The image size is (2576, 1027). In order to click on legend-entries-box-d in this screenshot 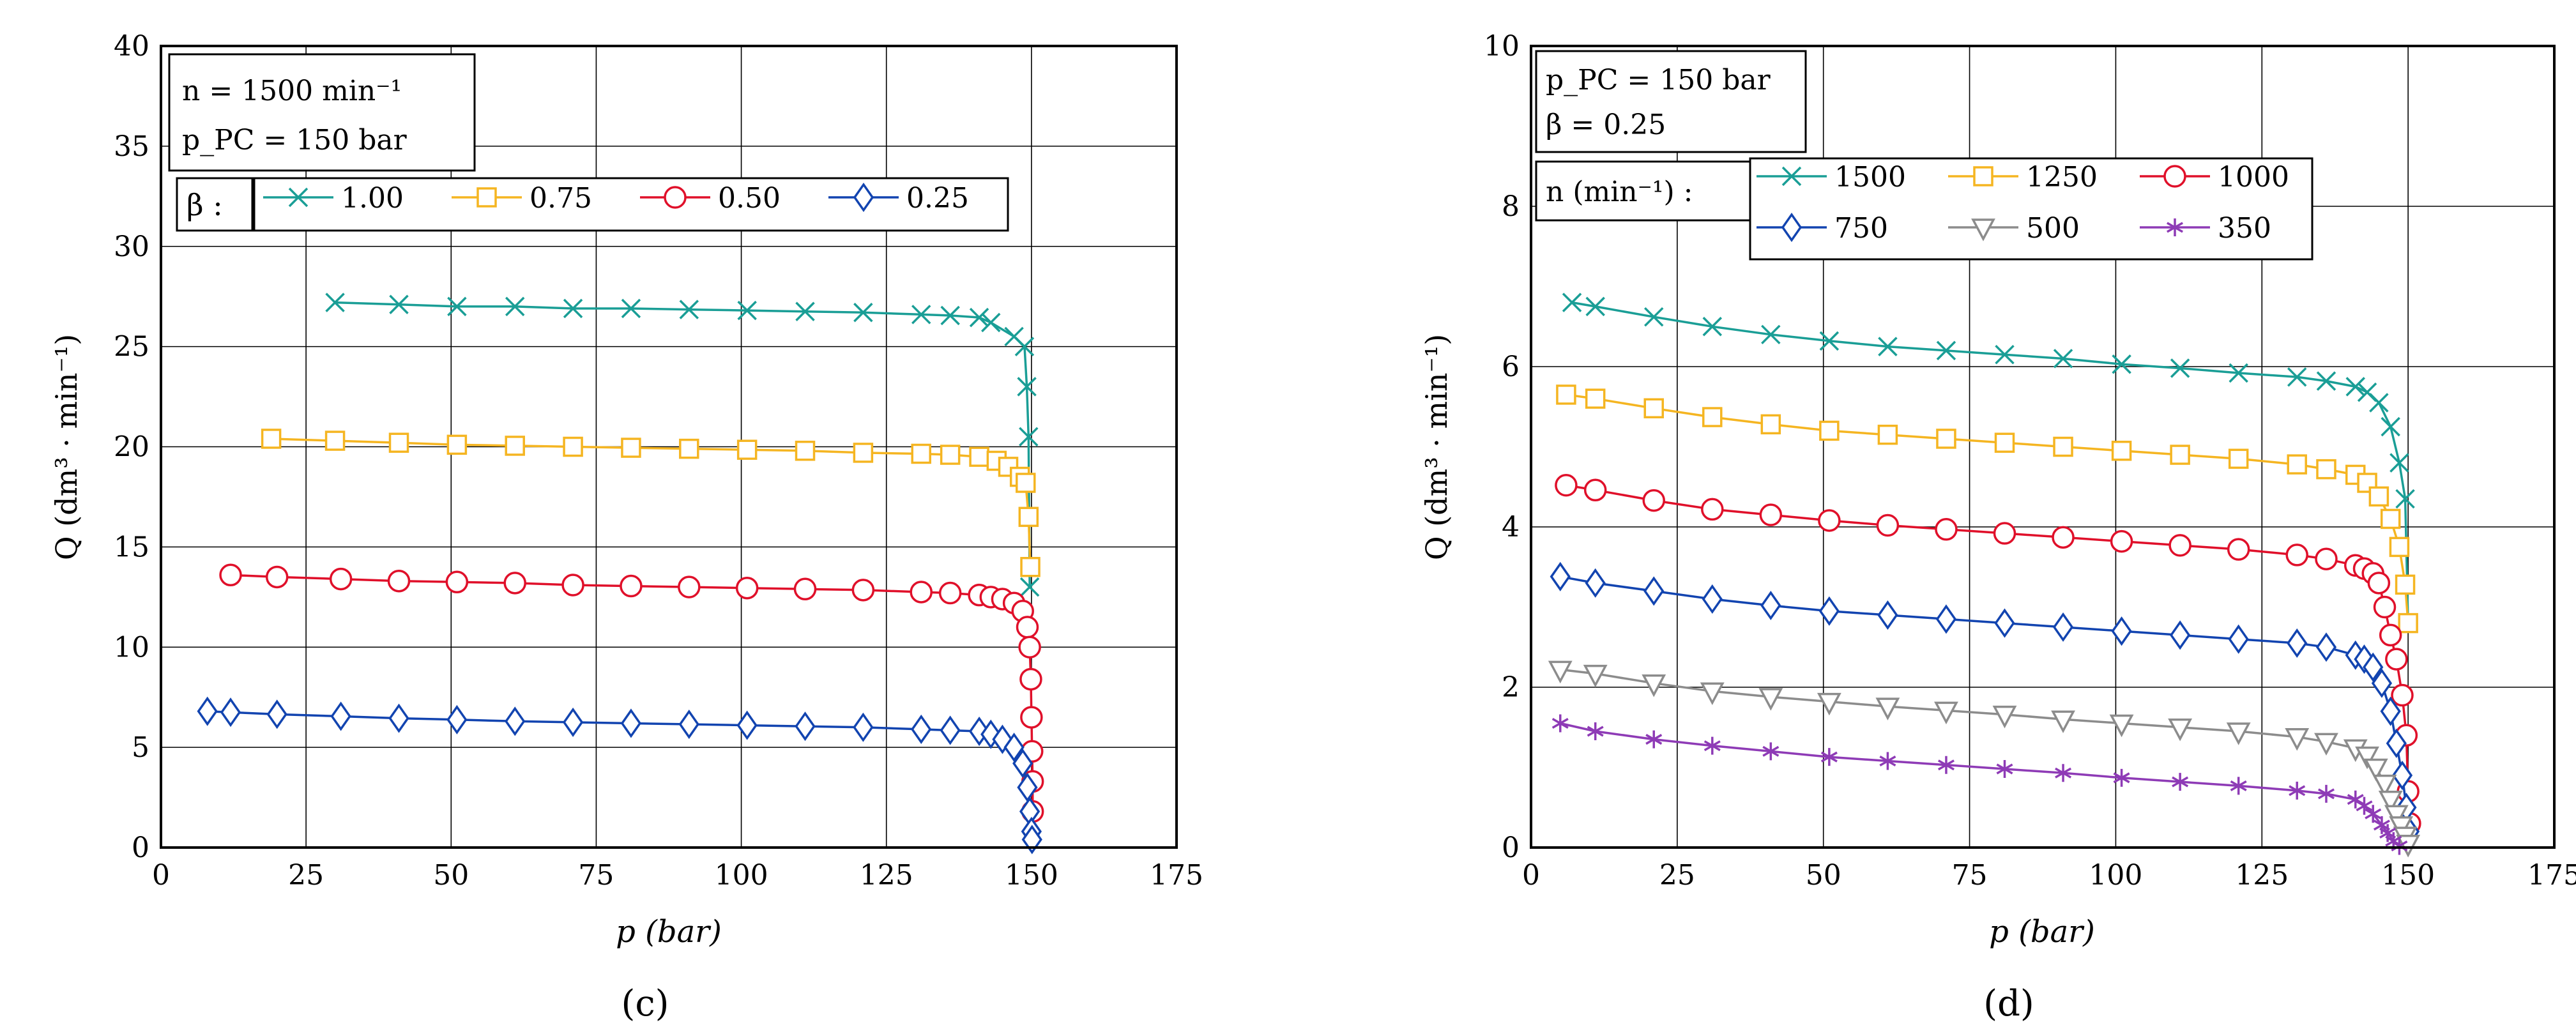, I will do `click(2031, 209)`.